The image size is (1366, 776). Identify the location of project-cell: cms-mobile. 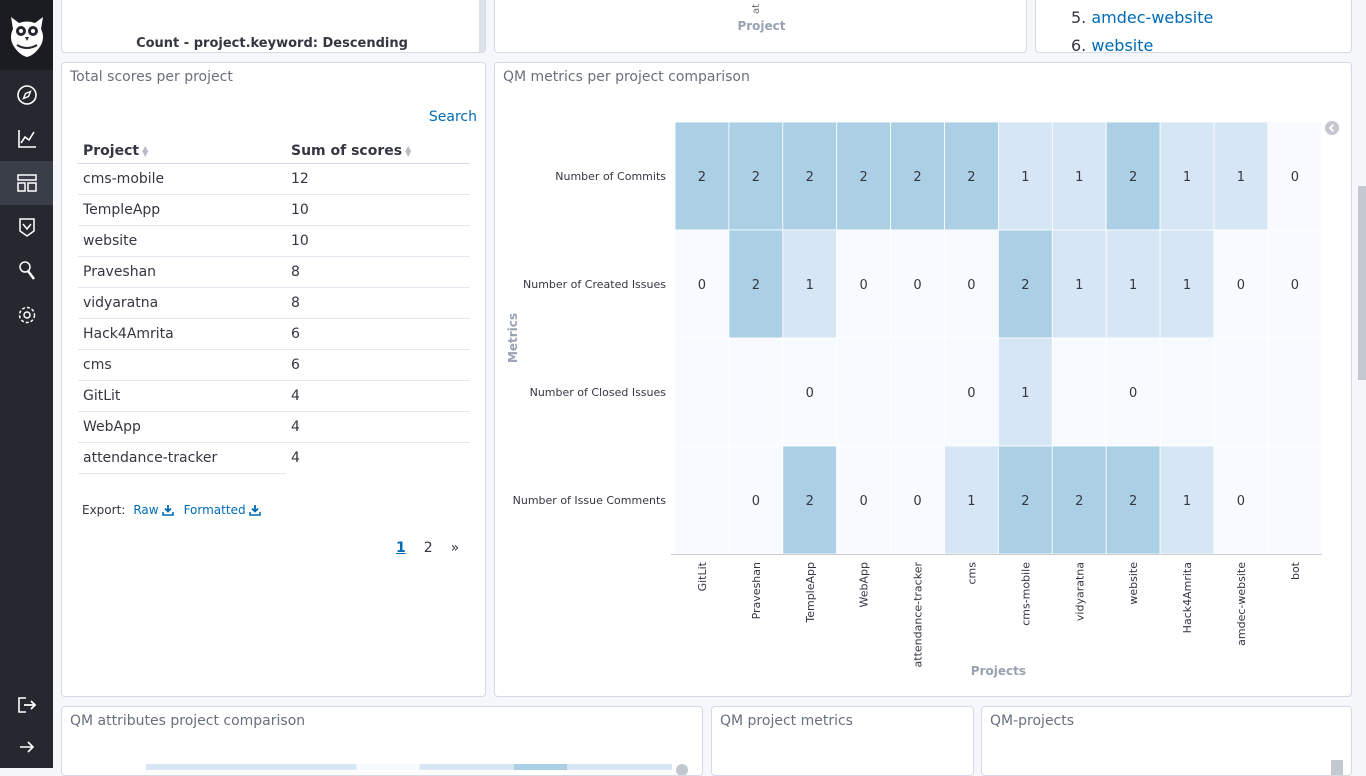
(182, 179).